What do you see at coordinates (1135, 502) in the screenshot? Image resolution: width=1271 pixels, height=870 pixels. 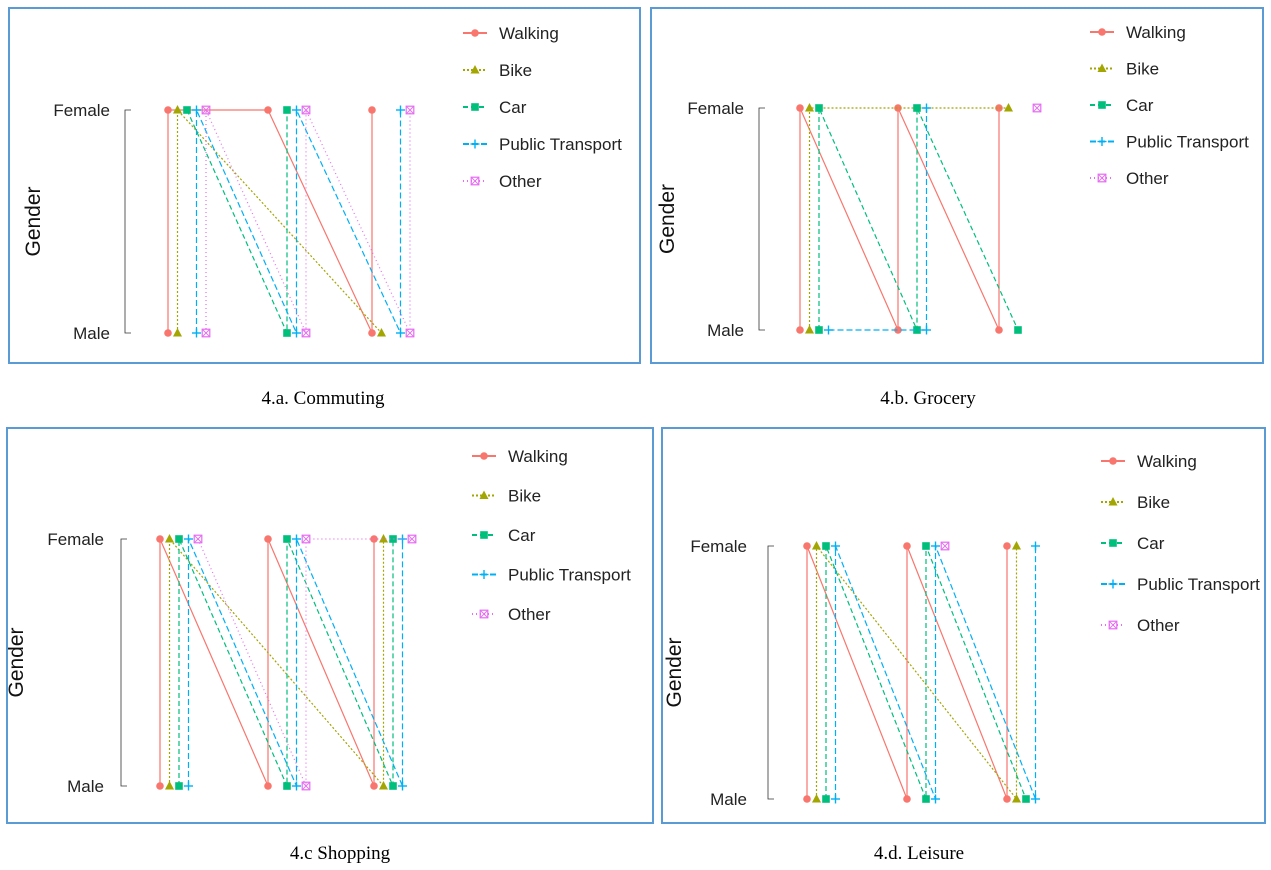 I see `legend-item-bike: Bike` at bounding box center [1135, 502].